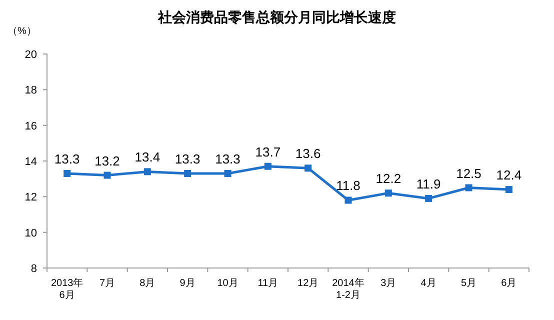 The width and height of the screenshot is (554, 320). What do you see at coordinates (30, 55) in the screenshot?
I see `y-tick-label: 20` at bounding box center [30, 55].